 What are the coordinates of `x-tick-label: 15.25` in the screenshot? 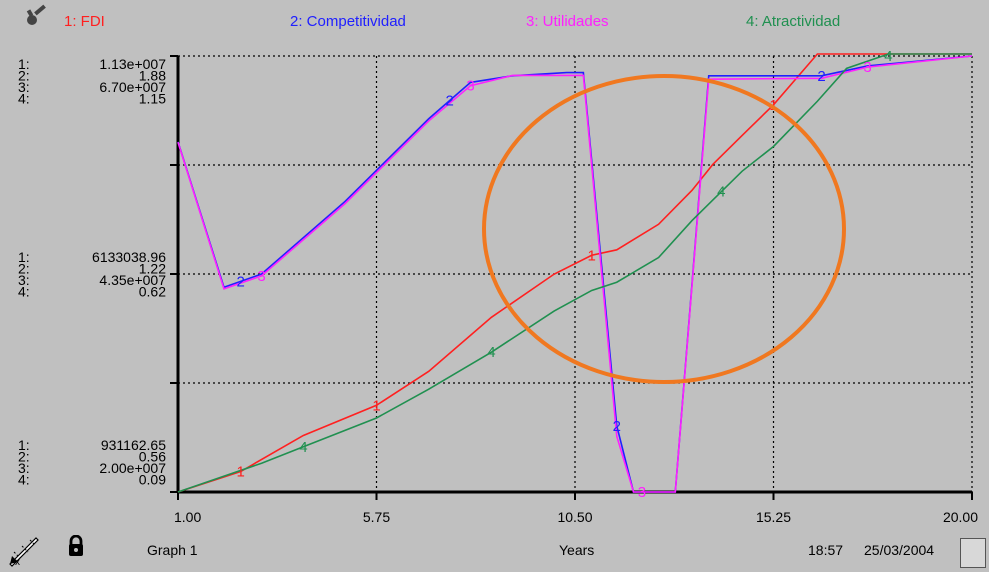 It's located at (773, 517).